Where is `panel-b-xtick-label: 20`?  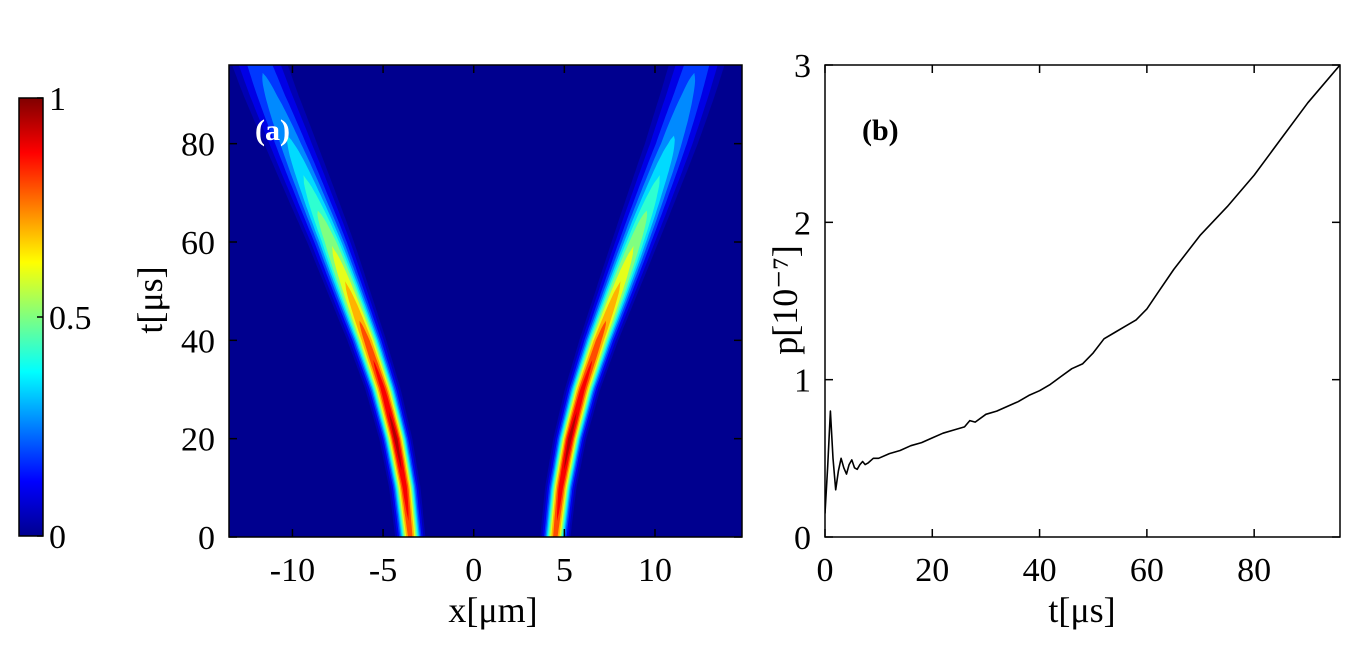 panel-b-xtick-label: 20 is located at coordinates (932, 570).